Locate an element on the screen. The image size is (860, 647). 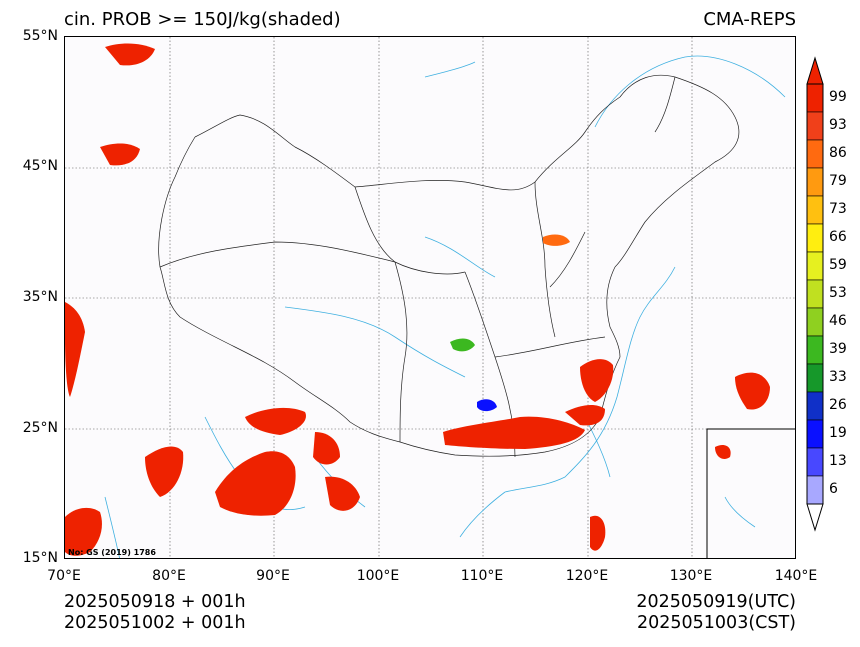
colorbar-label: 19 is located at coordinates (838, 433).